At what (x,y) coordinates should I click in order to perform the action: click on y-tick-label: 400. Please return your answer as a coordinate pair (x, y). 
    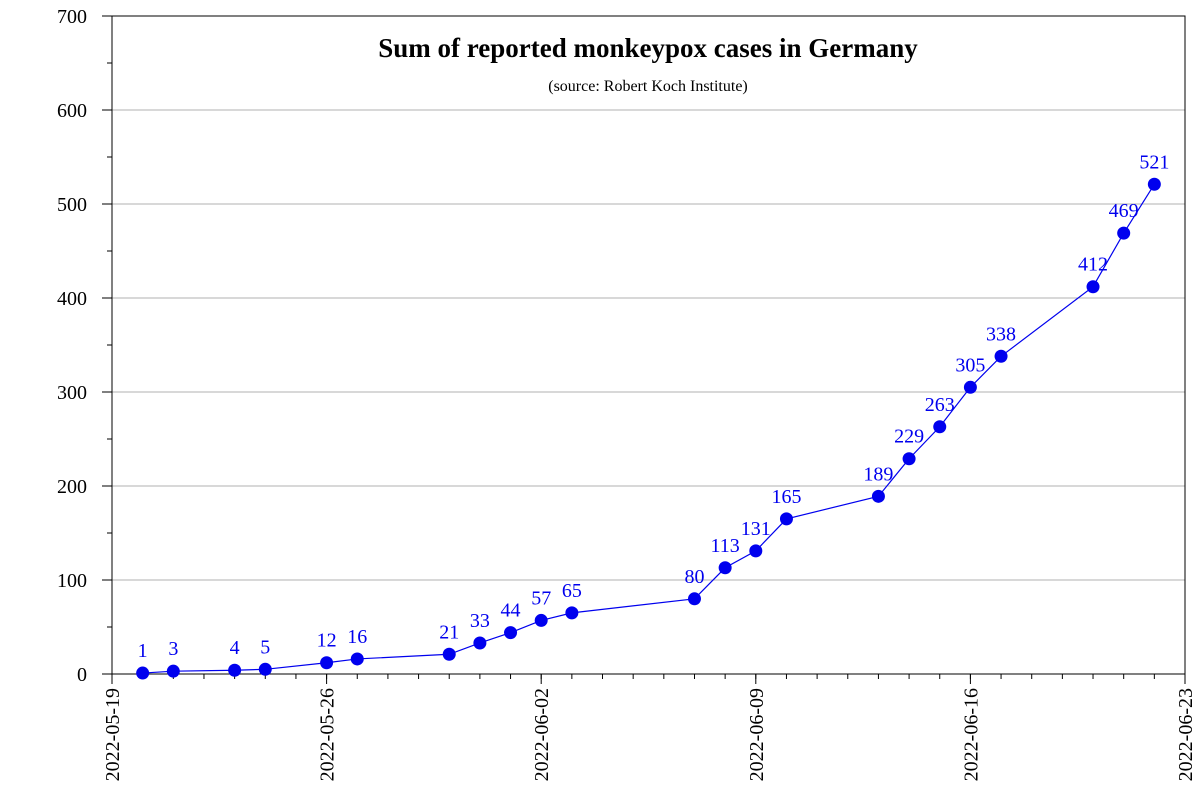
    Looking at the image, I should click on (72, 299).